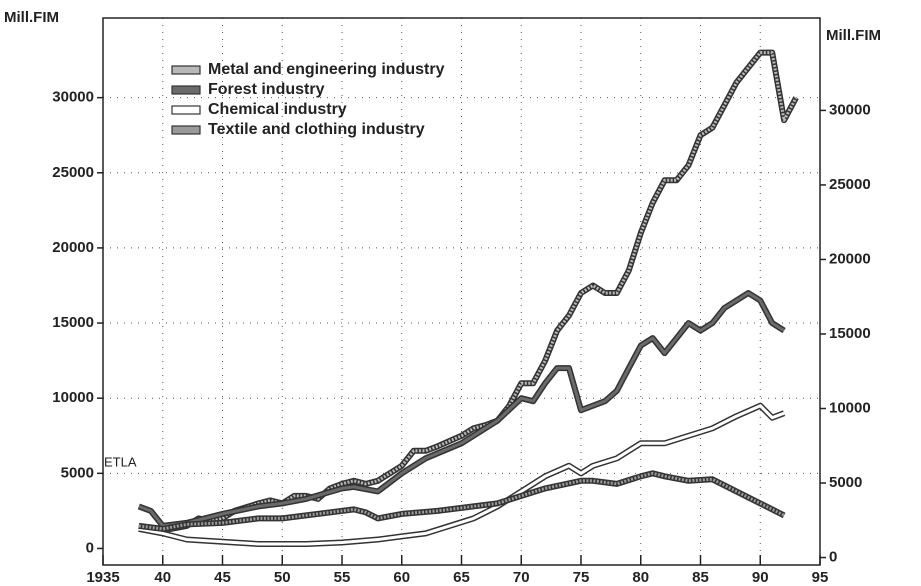  I want to click on y-tick-label: 0, so click(90, 547).